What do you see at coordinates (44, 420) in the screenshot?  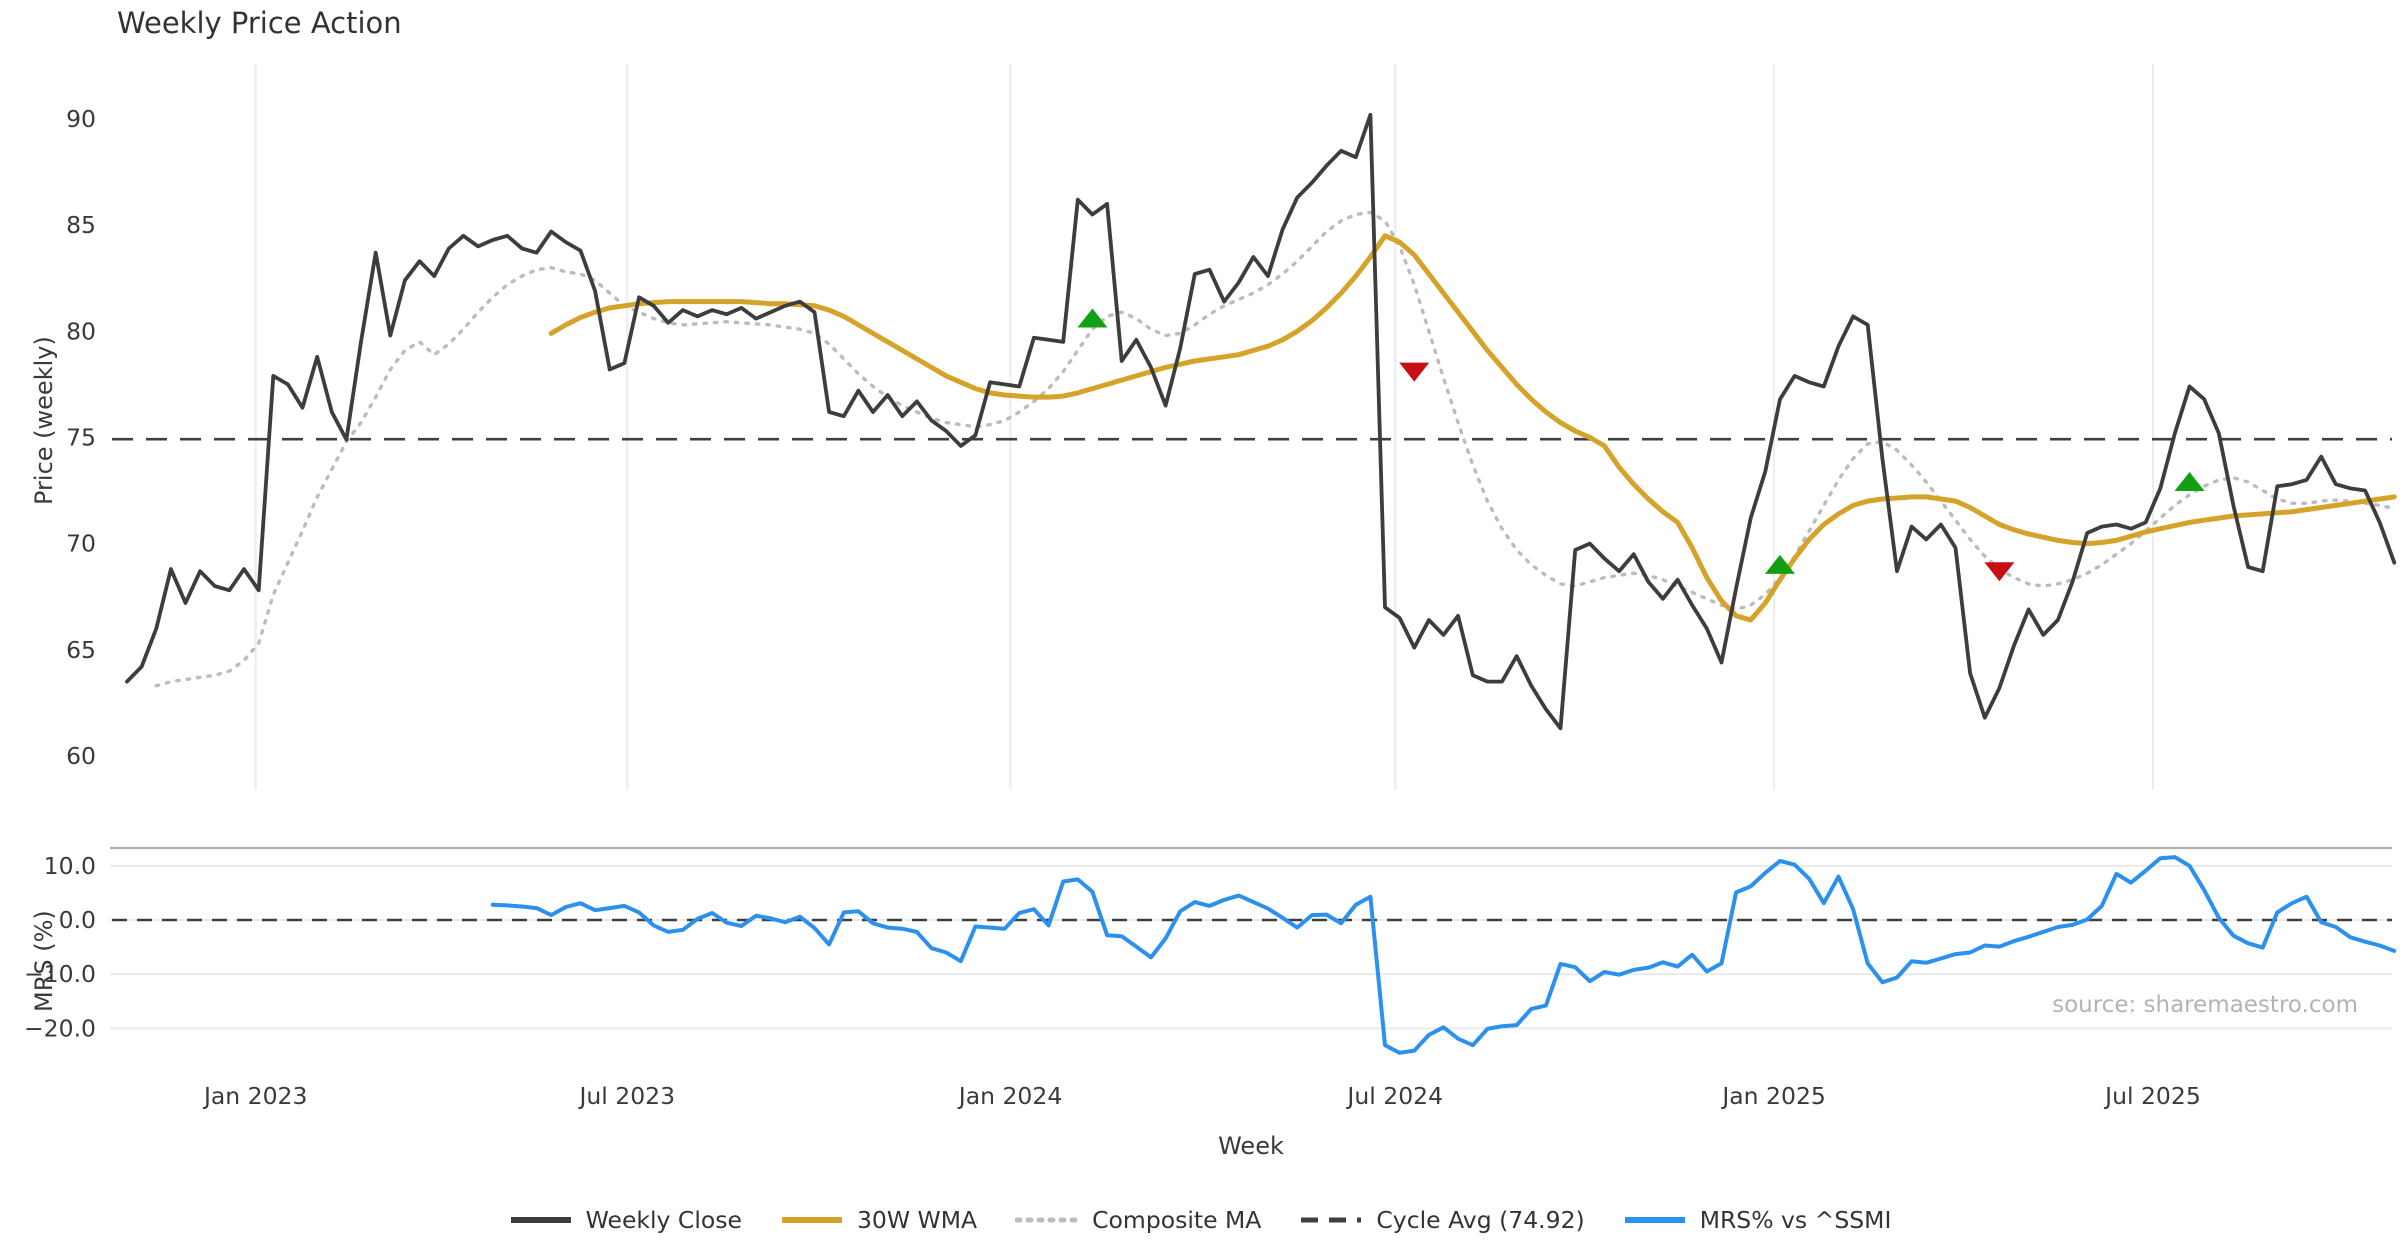 I see `y-axis-label-price: Price (weekly)` at bounding box center [44, 420].